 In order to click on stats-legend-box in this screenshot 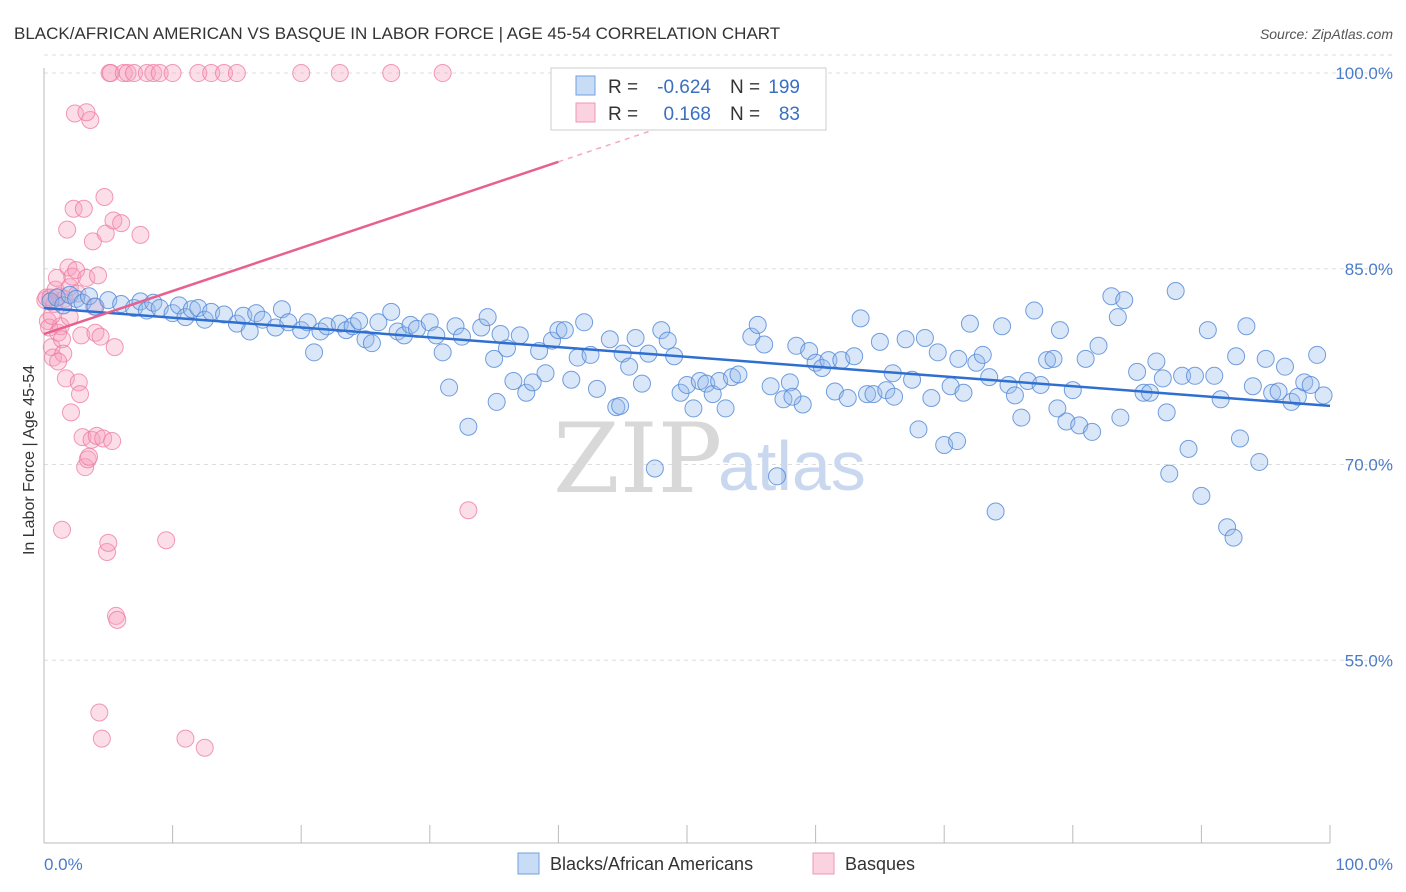, I will do `click(688, 99)`.